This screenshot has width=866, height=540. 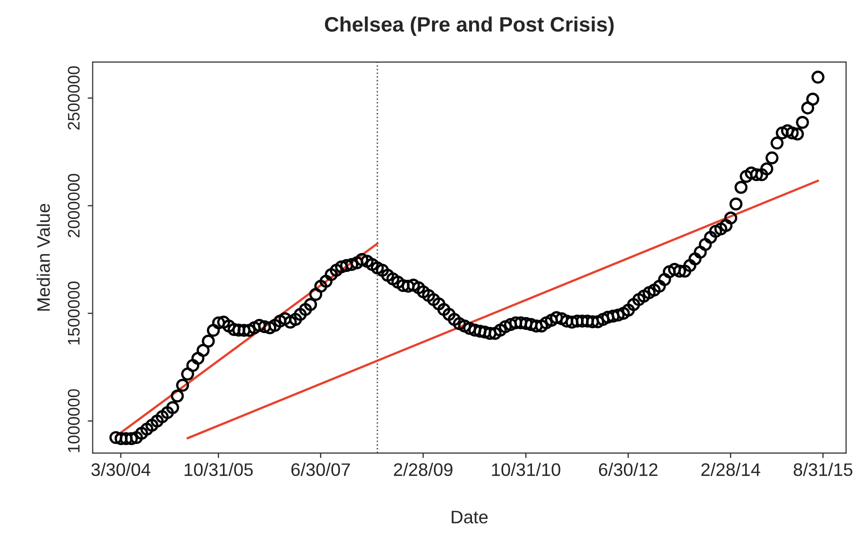 I want to click on x-tick-label: 2/28/14, so click(x=730, y=469).